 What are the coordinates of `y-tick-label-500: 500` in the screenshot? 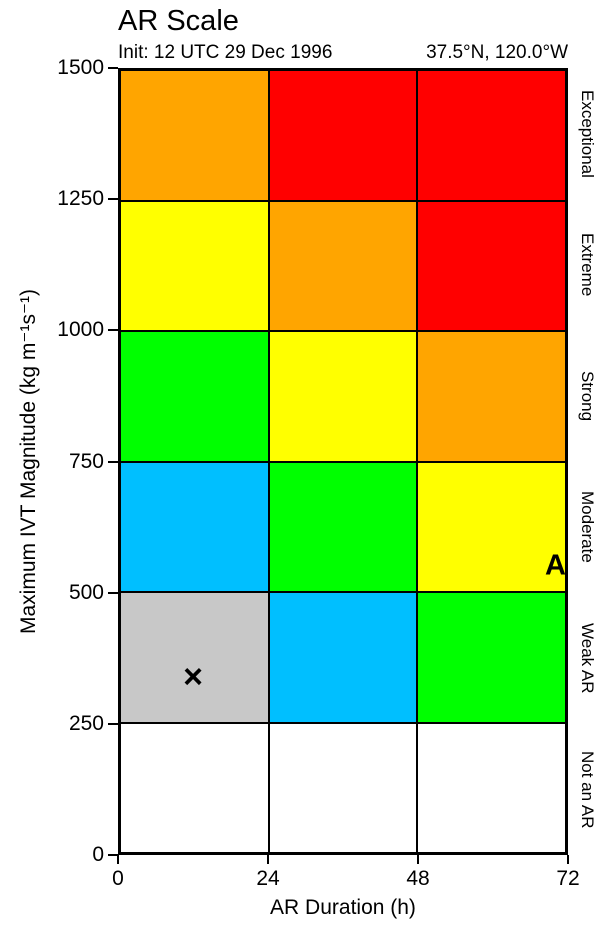 It's located at (86, 592).